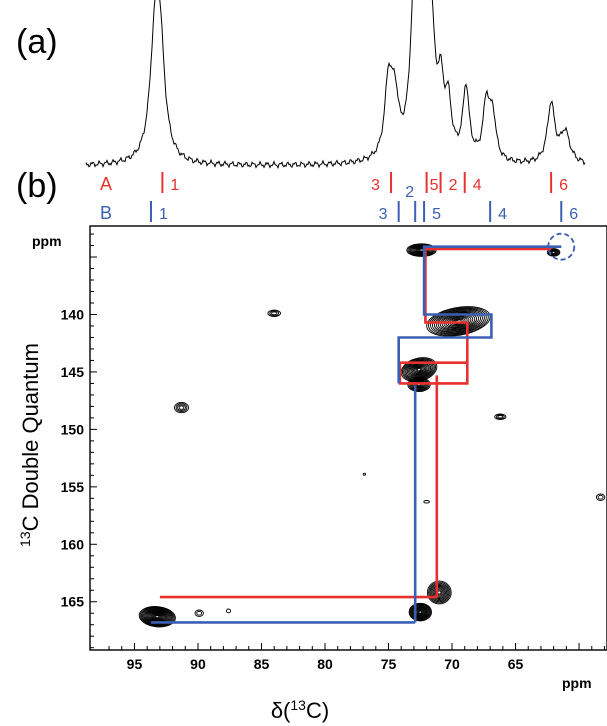  I want to click on assign-a-label-1: 1, so click(174, 185).